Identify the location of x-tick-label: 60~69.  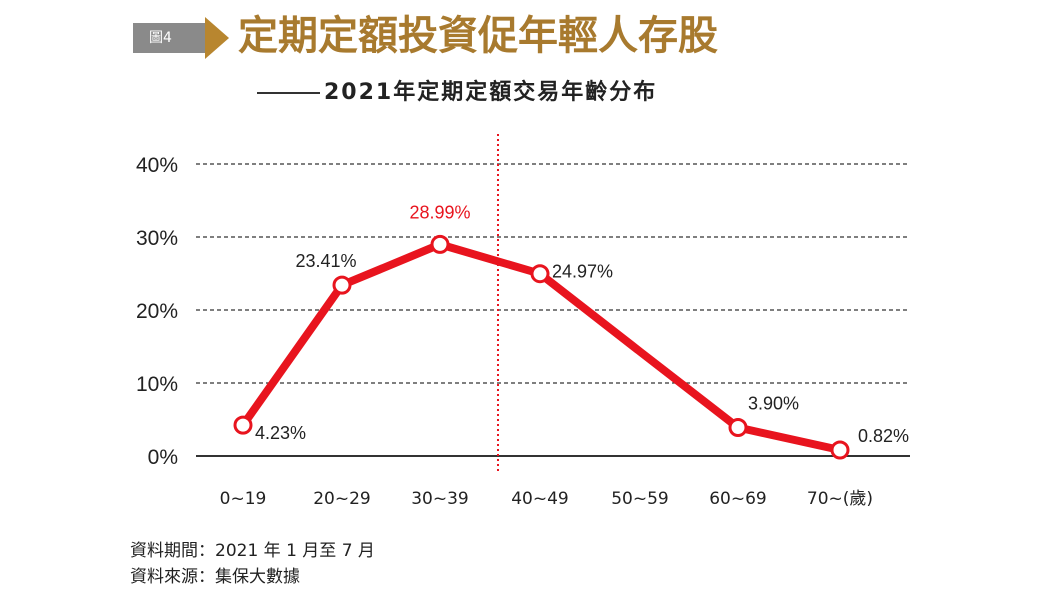
(738, 499).